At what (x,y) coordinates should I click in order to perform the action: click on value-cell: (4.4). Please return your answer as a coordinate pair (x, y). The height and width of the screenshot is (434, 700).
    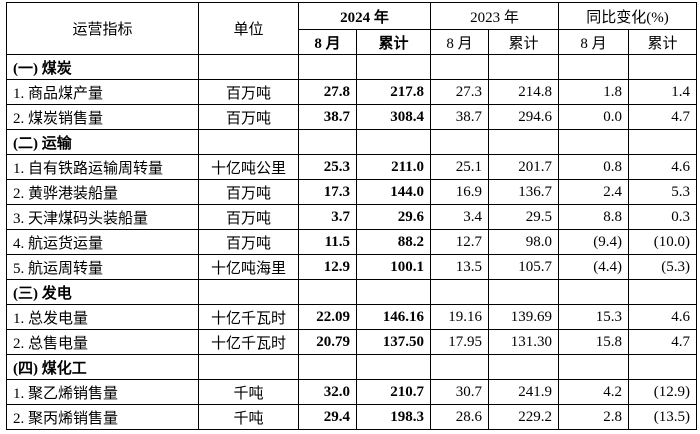
    Looking at the image, I should click on (594, 267).